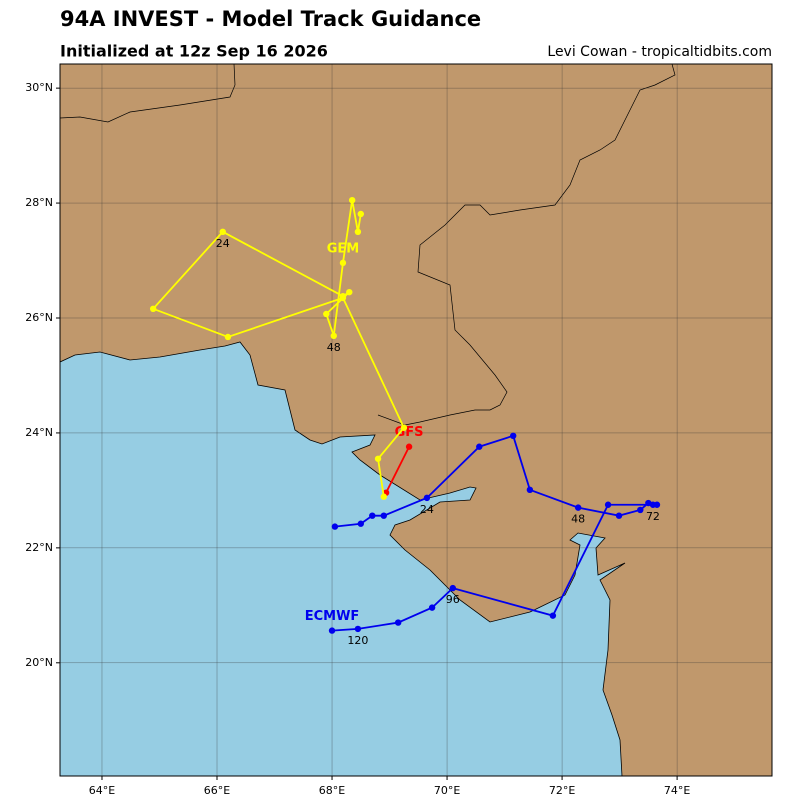  What do you see at coordinates (447, 790) in the screenshot?
I see `x-tick-label: 70°E` at bounding box center [447, 790].